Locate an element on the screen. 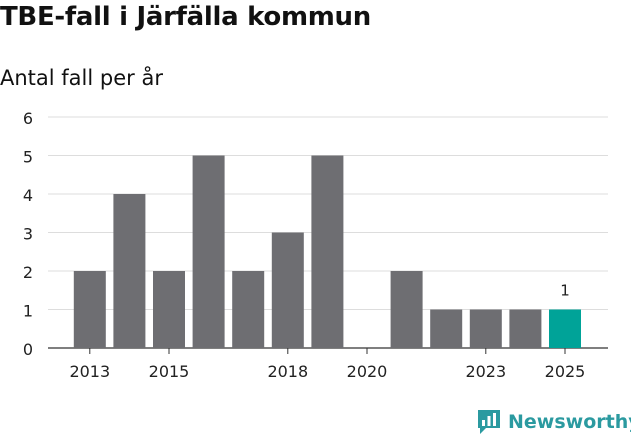 The image size is (631, 439). y-tick-label: 2 is located at coordinates (28, 272).